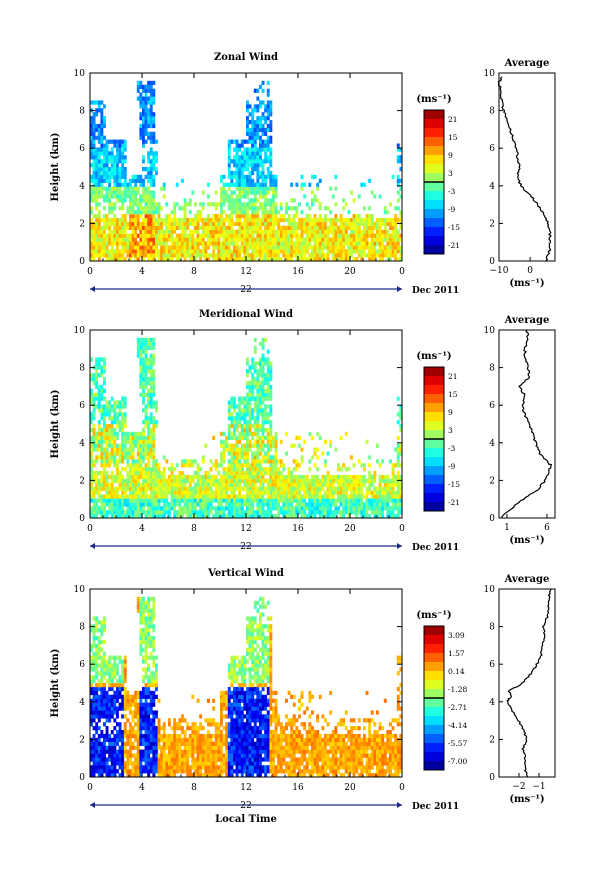 The width and height of the screenshot is (616, 873). Describe the element at coordinates (492, 149) in the screenshot. I see `profile-y-tick-label: 6` at that location.